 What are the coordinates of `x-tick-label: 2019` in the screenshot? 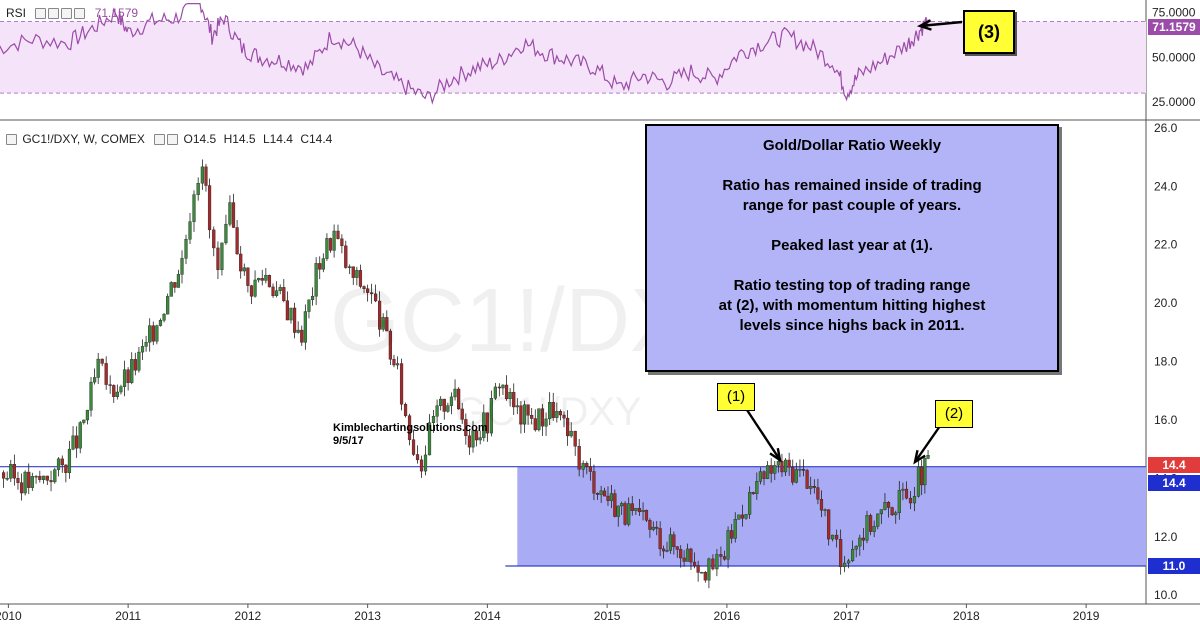 It's located at (1086, 616).